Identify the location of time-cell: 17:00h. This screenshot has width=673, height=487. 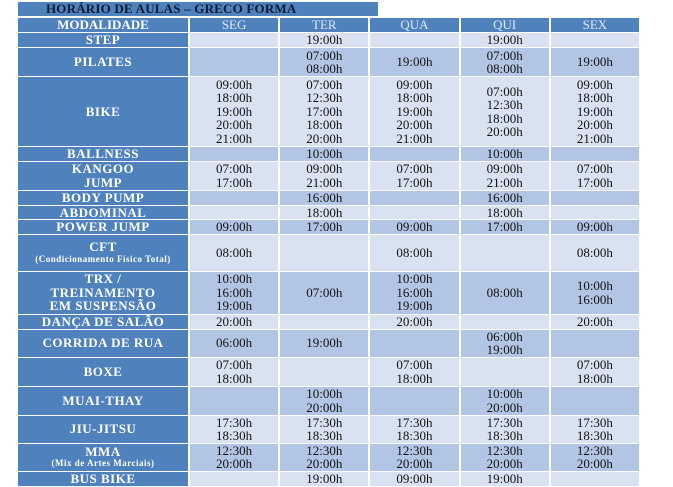
(504, 227).